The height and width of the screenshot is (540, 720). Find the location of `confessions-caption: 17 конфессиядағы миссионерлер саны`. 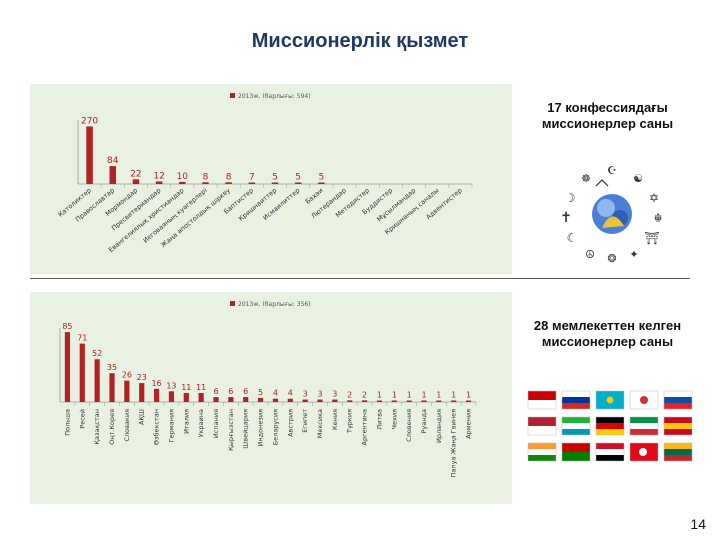

confessions-caption: 17 конфессиядағы миссионерлер саны is located at coordinates (607, 115).